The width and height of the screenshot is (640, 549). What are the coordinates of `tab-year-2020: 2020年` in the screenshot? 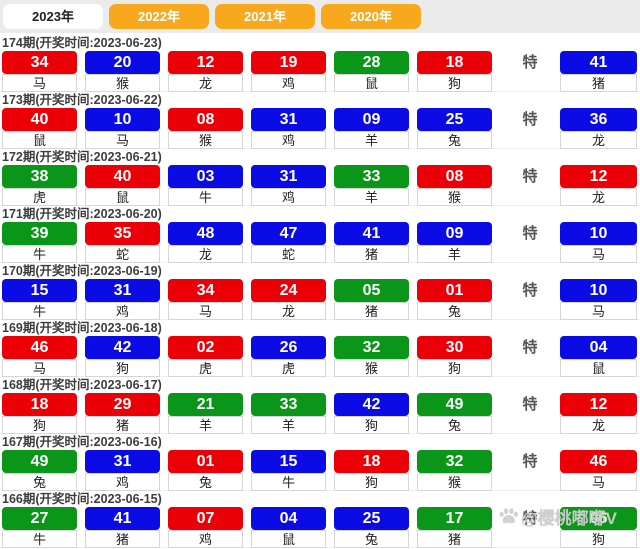 It's located at (371, 16).